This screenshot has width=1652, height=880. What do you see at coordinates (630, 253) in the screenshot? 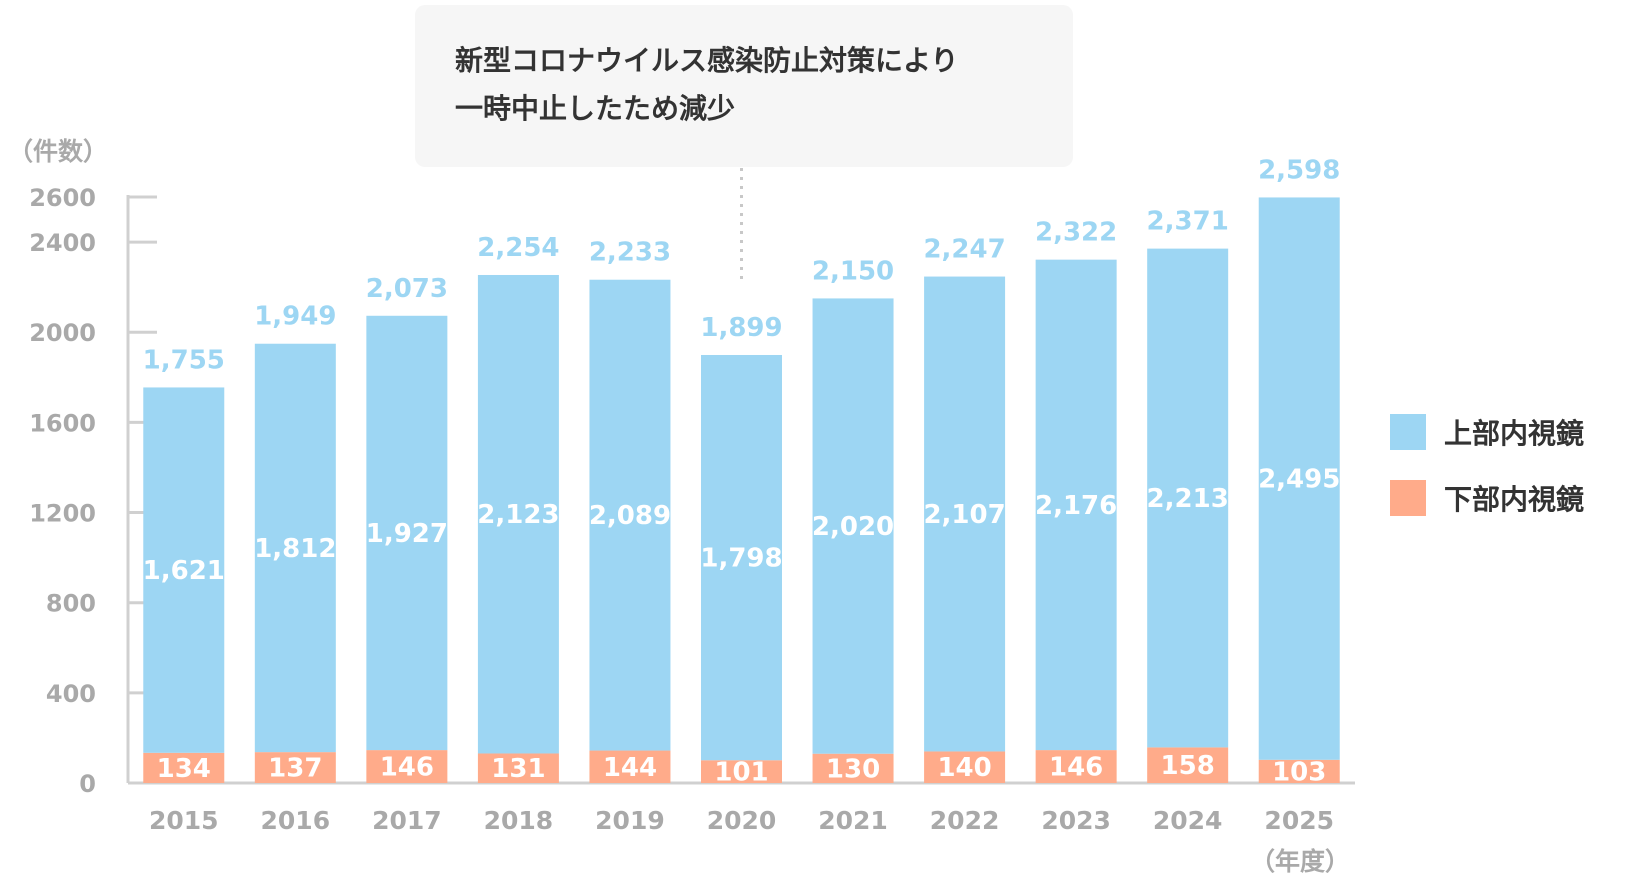
I see `data-label-total: 2,233` at bounding box center [630, 253].